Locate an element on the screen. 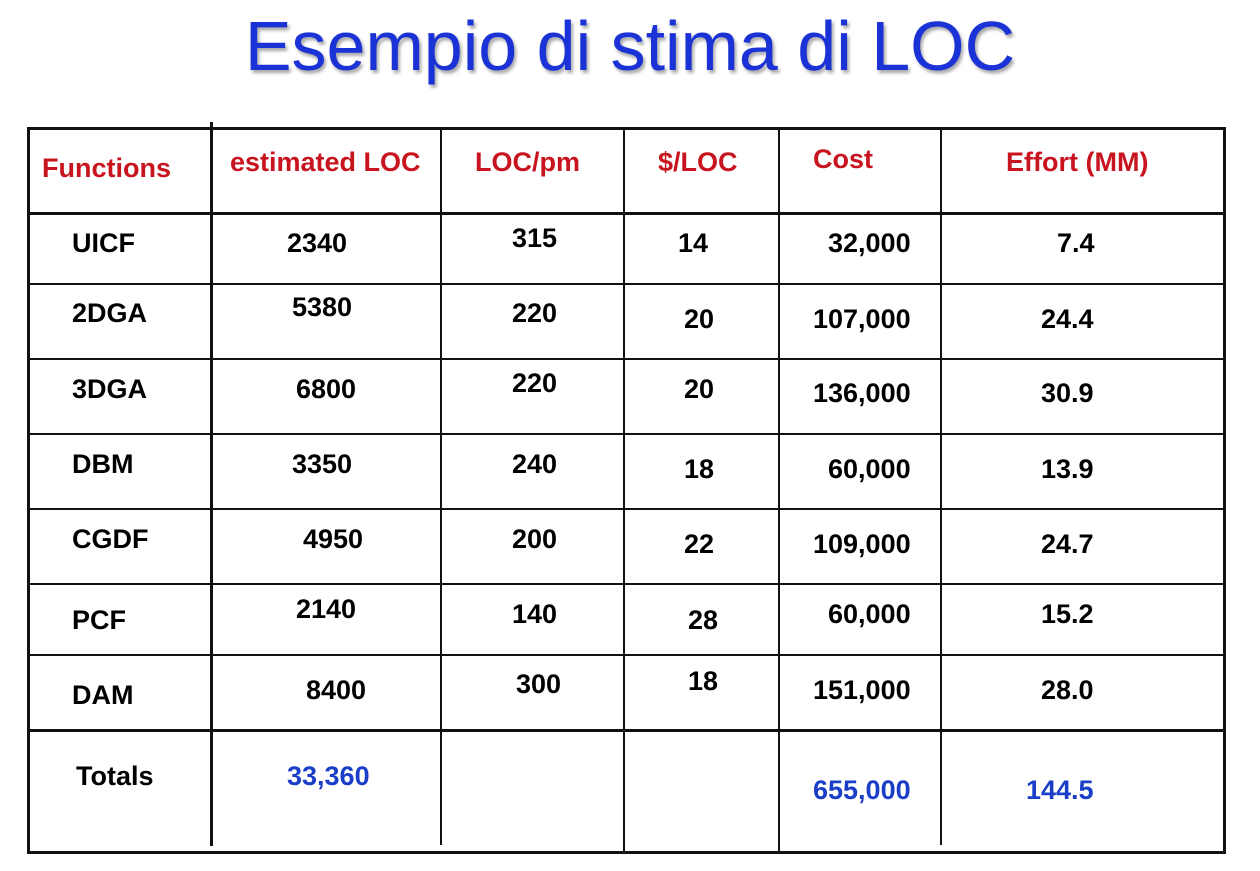 The width and height of the screenshot is (1260, 871). cell-function: 3DGA is located at coordinates (110, 389).